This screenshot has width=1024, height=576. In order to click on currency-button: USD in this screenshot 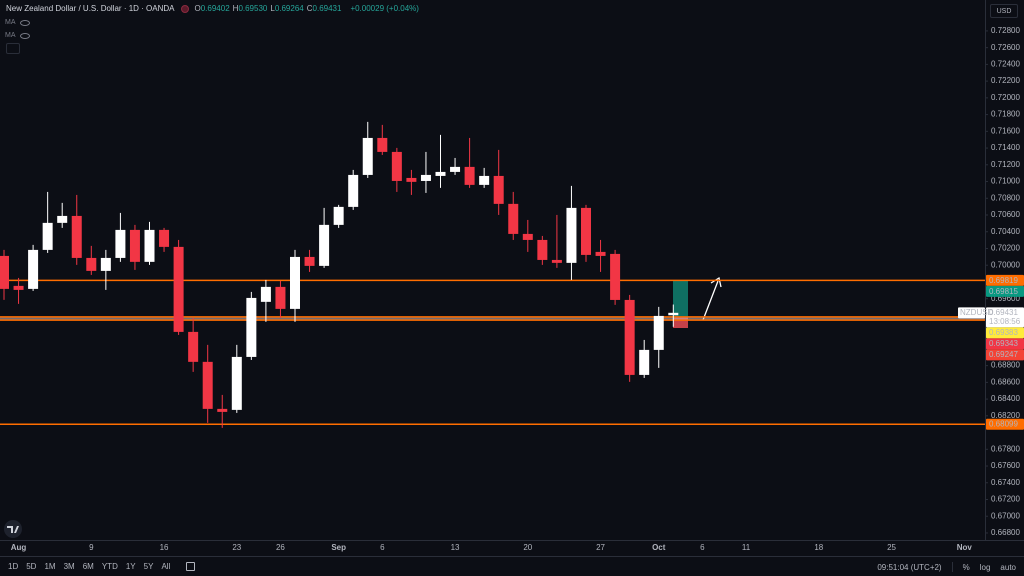, I will do `click(1004, 11)`.